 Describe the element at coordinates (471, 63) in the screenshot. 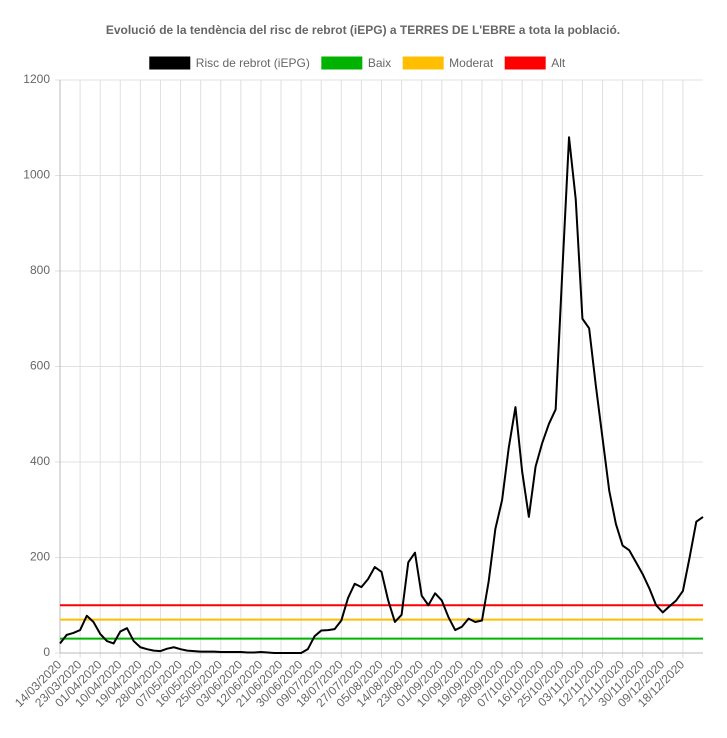

I see `legend-label: Moderat` at that location.